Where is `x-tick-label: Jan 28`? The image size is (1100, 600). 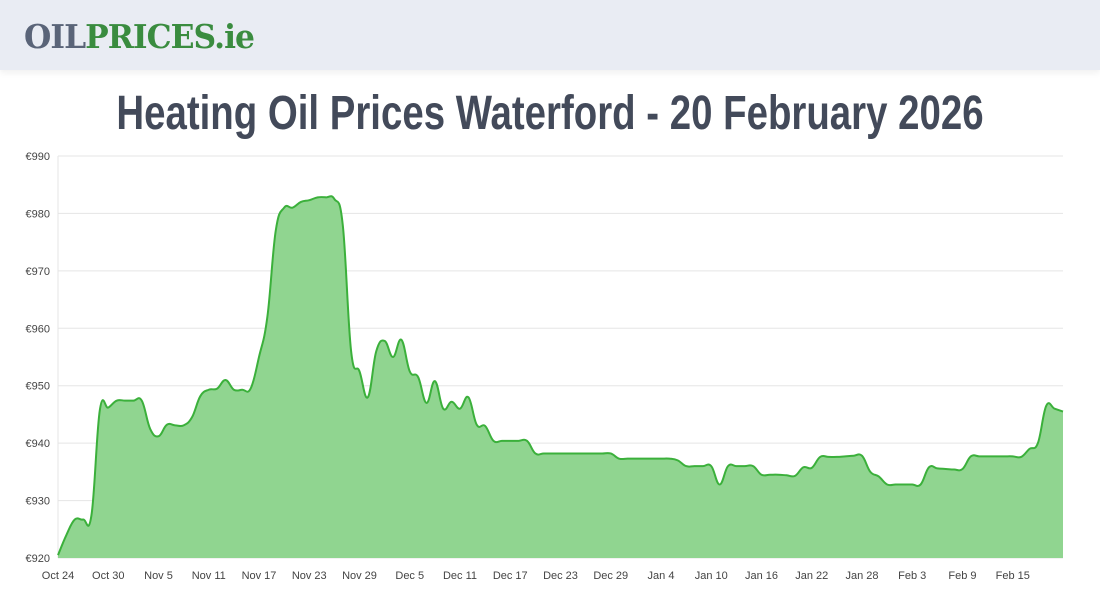 x-tick-label: Jan 28 is located at coordinates (861, 576).